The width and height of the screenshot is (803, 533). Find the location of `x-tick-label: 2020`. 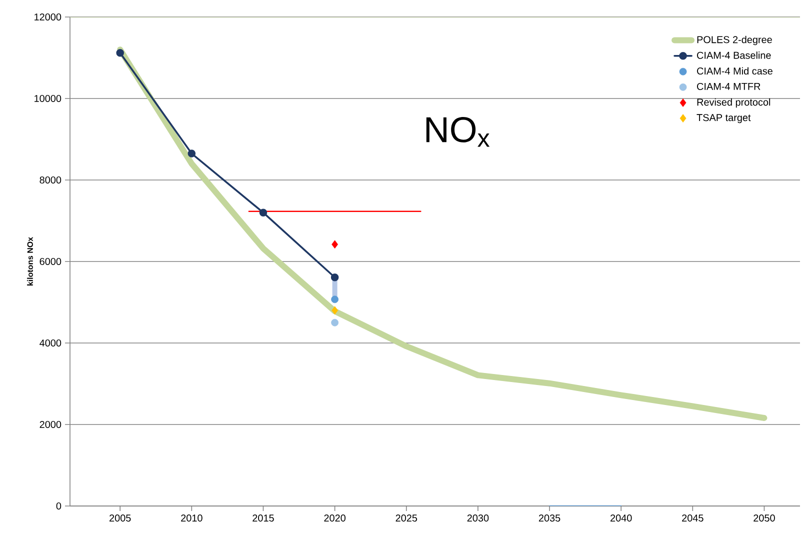

x-tick-label: 2020 is located at coordinates (335, 518).